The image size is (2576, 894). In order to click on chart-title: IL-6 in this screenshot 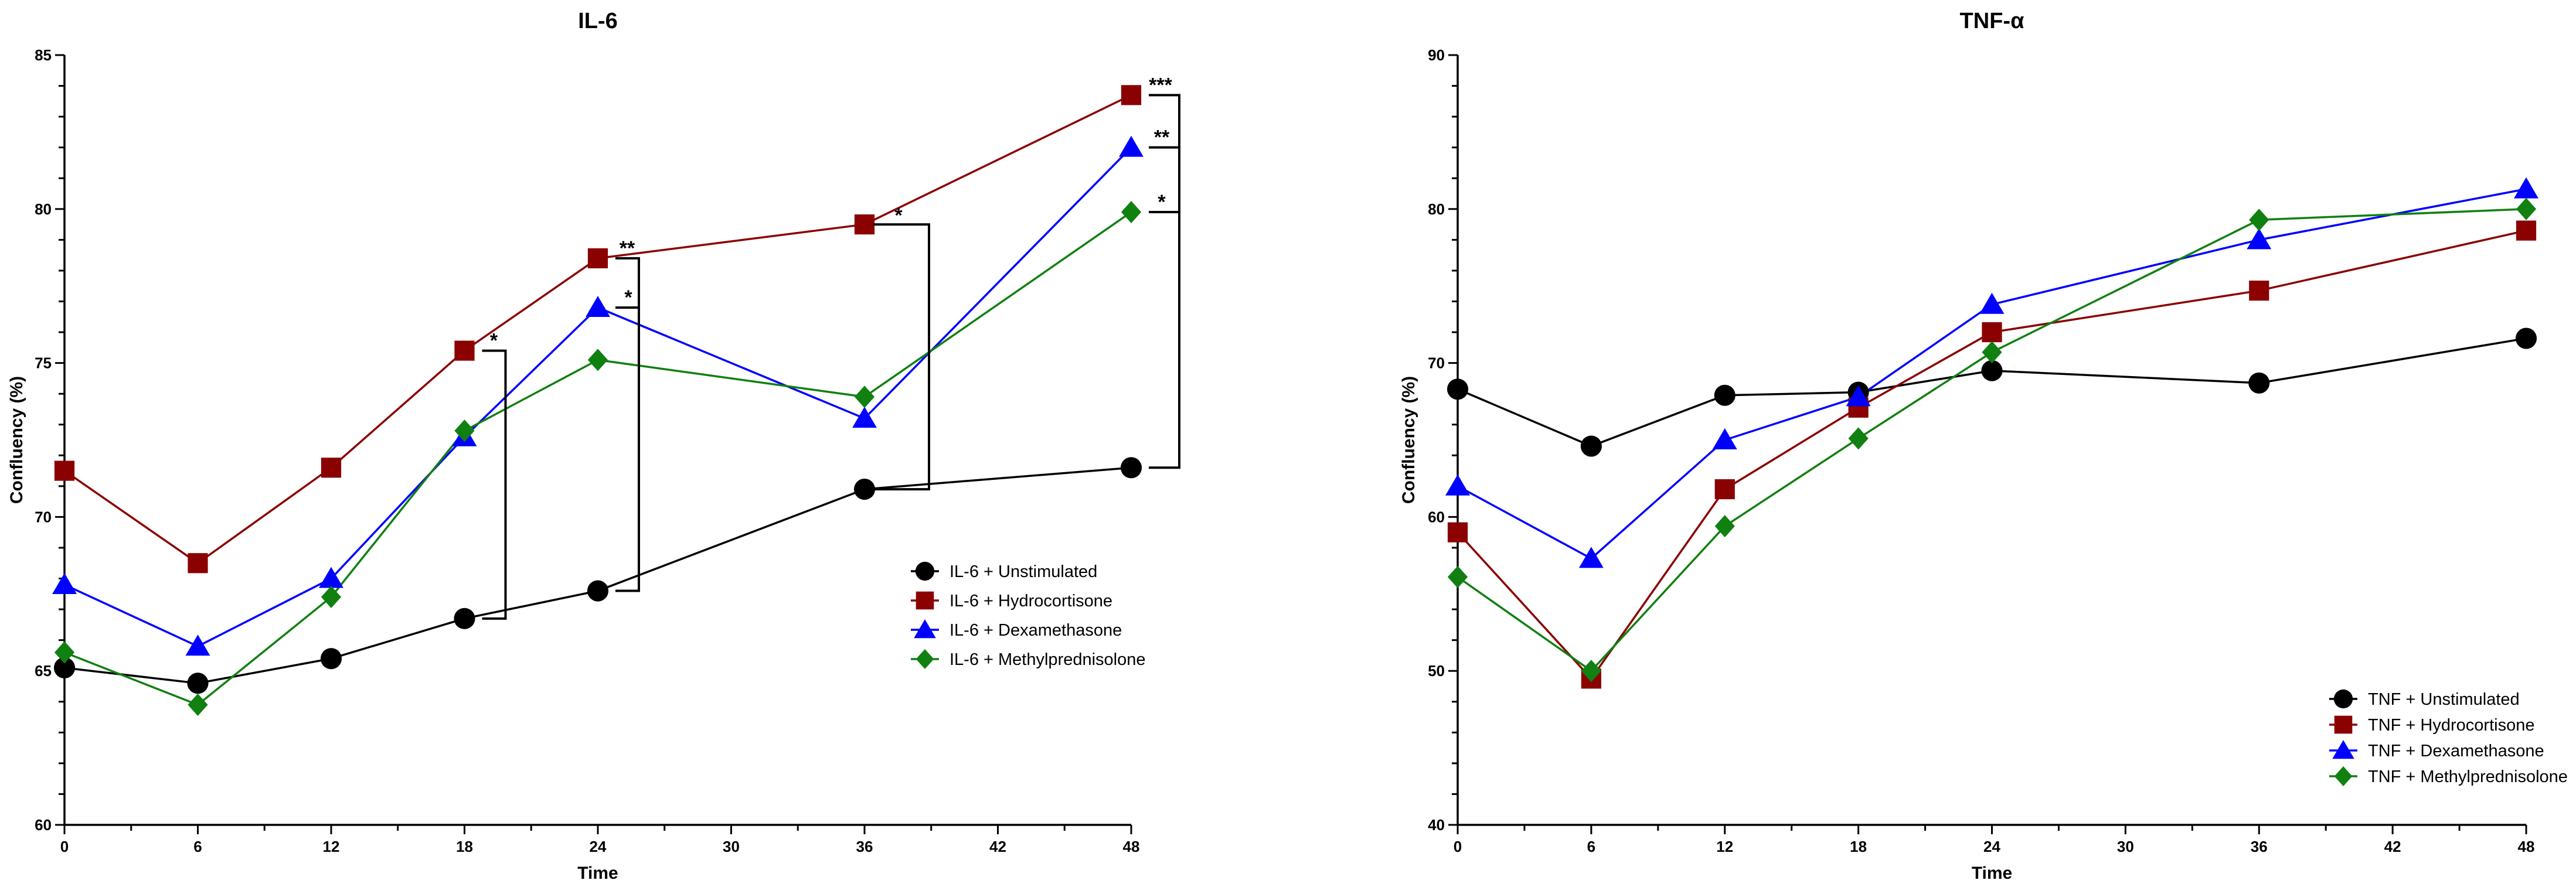, I will do `click(598, 21)`.